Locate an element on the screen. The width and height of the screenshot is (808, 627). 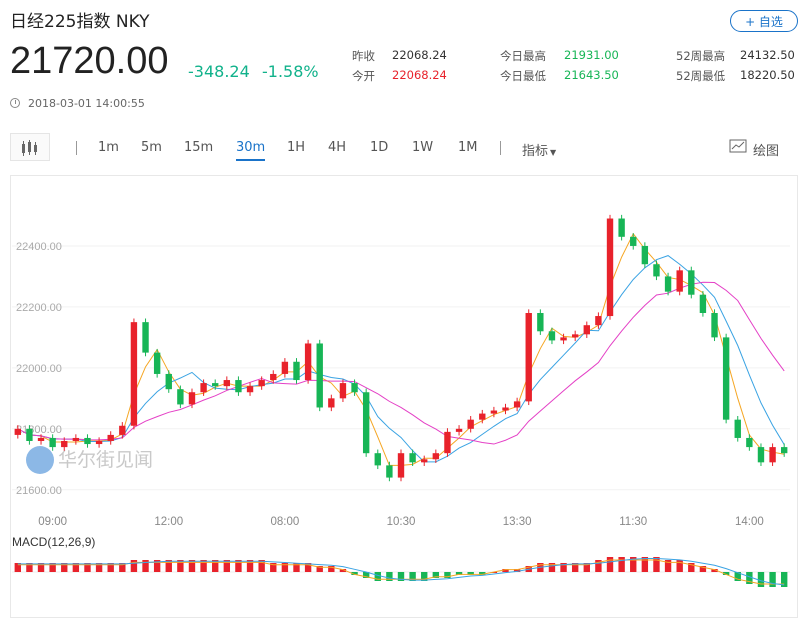
x-tick-label: 09:00 is located at coordinates (52, 522).